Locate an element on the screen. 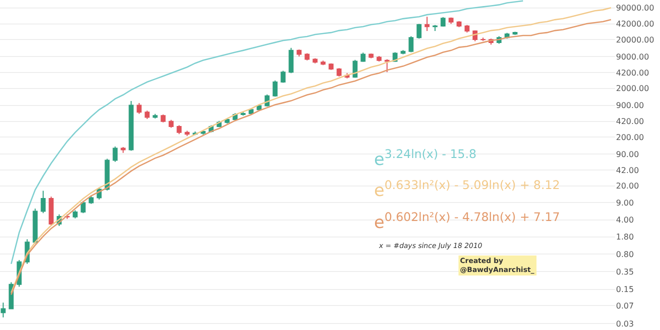  y-tick-label: 9.00 is located at coordinates (625, 203).